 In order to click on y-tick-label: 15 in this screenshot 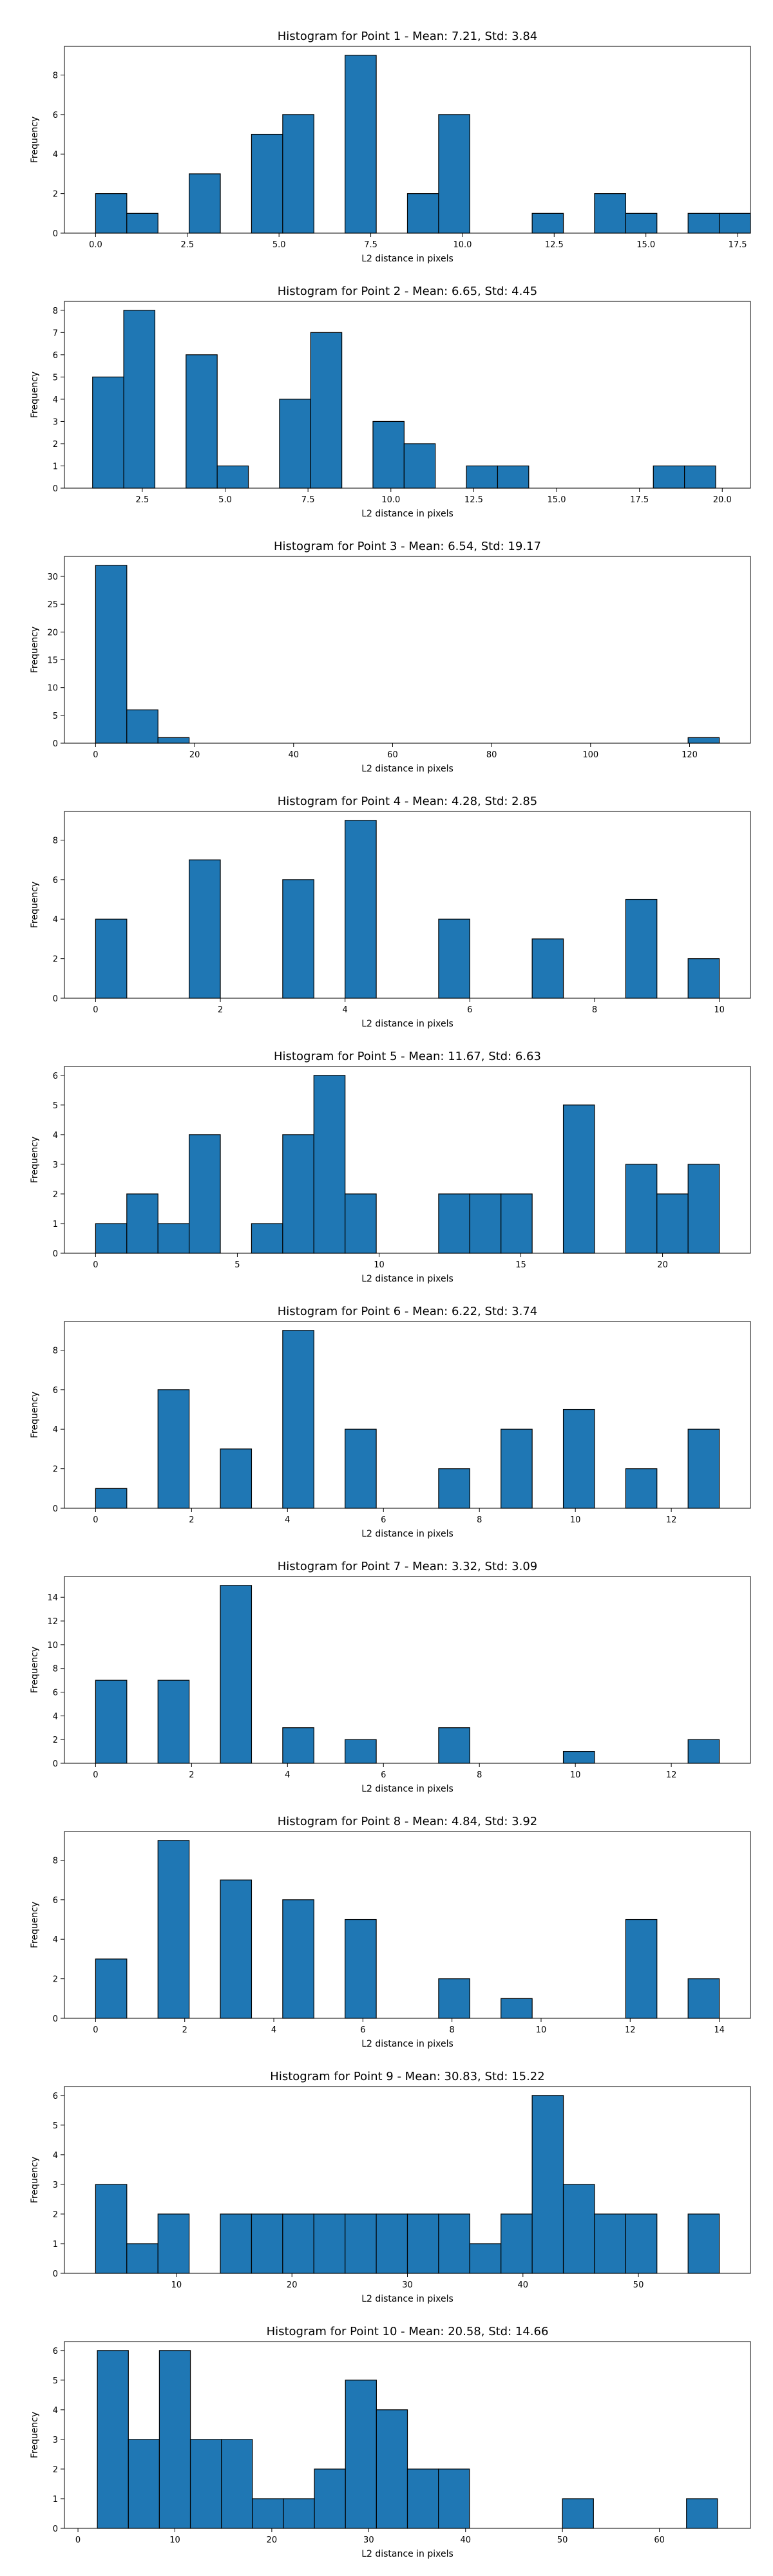, I will do `click(52, 661)`.